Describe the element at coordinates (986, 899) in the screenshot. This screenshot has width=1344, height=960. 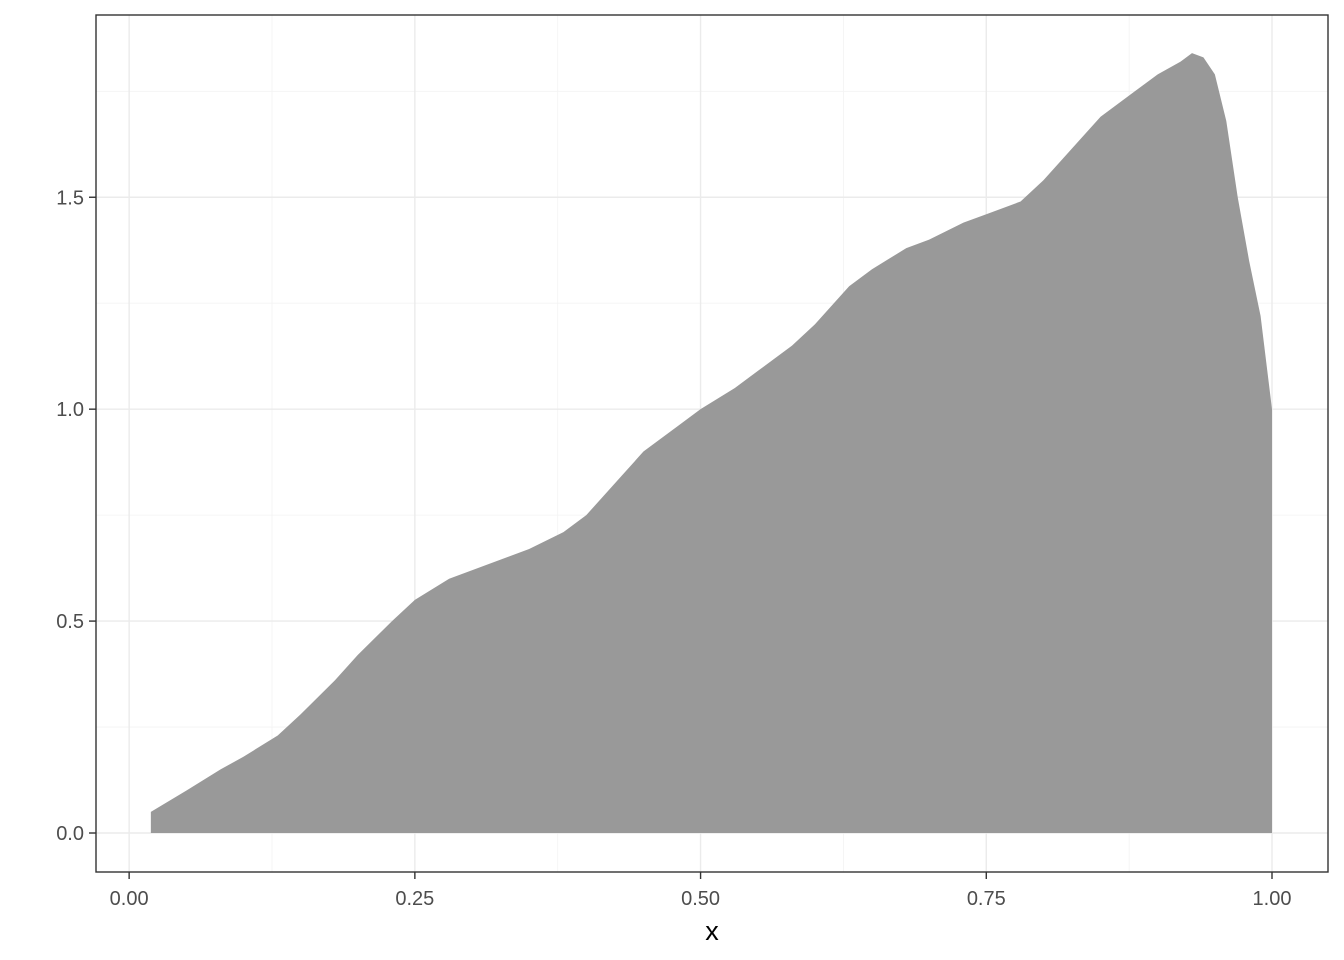
I see `x-tick-label: 0.75` at that location.